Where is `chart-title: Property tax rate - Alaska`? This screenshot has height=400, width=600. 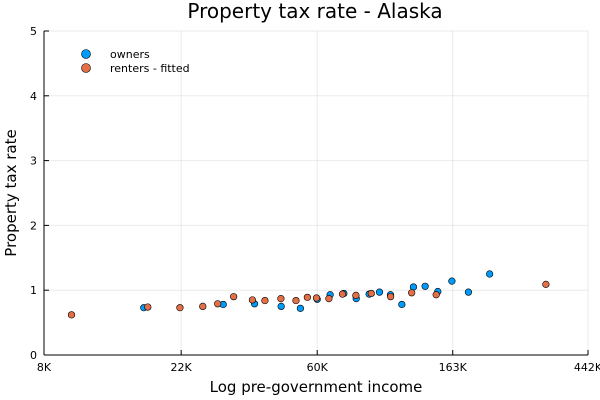 chart-title: Property tax rate - Alaska is located at coordinates (314, 11).